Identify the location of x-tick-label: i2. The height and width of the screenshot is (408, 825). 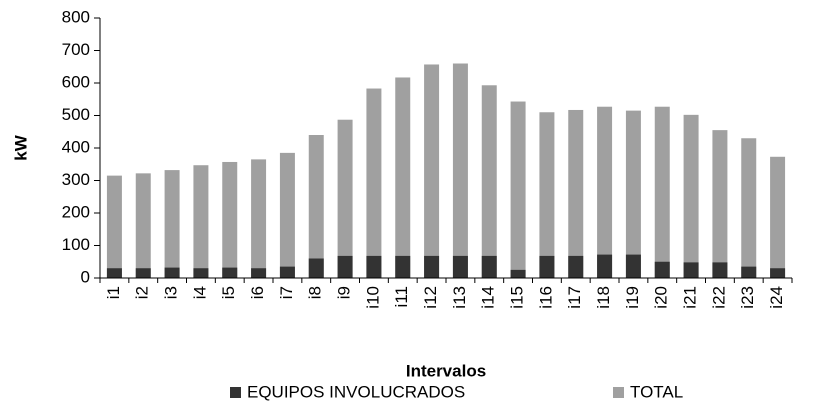
(142, 292).